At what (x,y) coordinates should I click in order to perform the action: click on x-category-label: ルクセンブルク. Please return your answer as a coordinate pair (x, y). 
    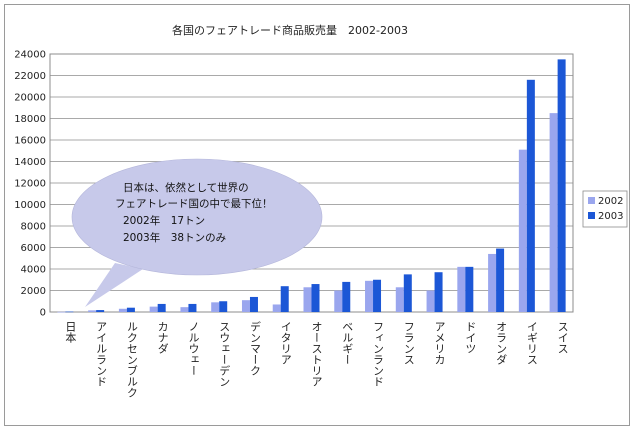
    Looking at the image, I should click on (131, 359).